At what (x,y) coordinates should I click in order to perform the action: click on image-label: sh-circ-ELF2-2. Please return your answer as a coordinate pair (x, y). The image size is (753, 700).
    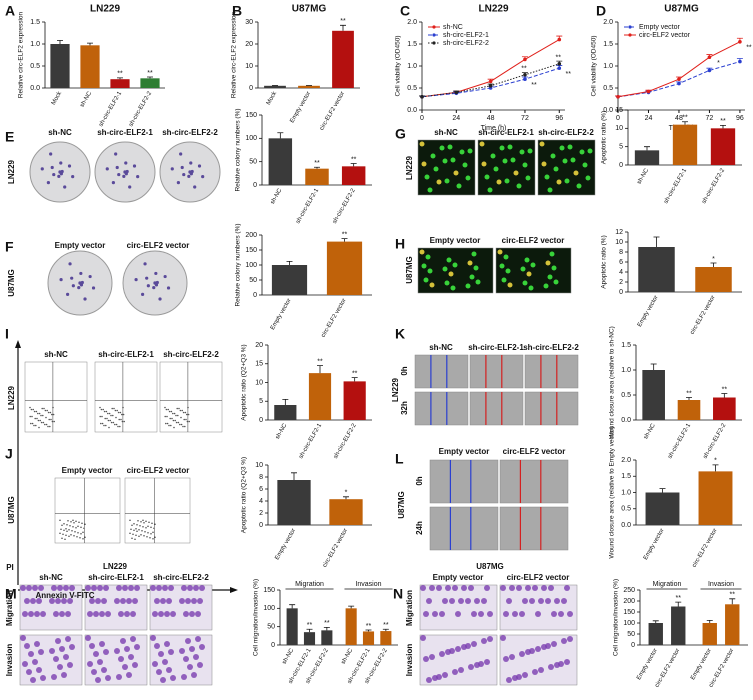
    Looking at the image, I should click on (190, 132).